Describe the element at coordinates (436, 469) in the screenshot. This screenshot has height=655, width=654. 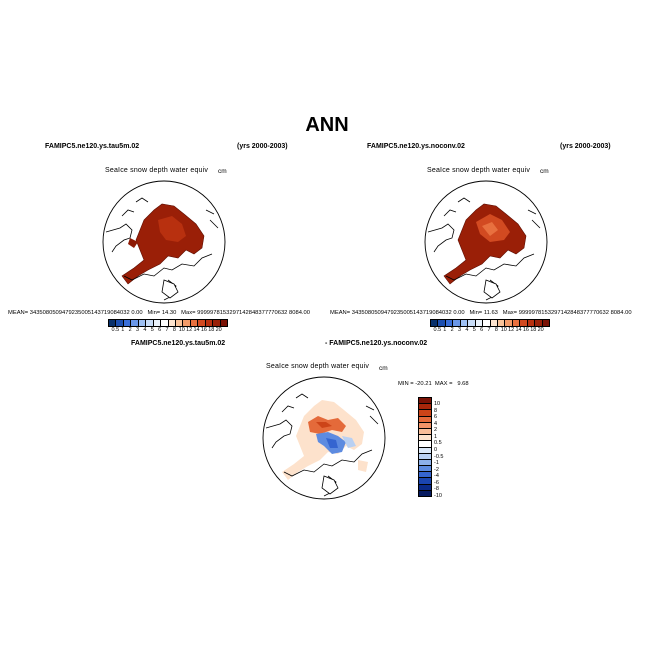
I see `colorbar-label: -2` at that location.